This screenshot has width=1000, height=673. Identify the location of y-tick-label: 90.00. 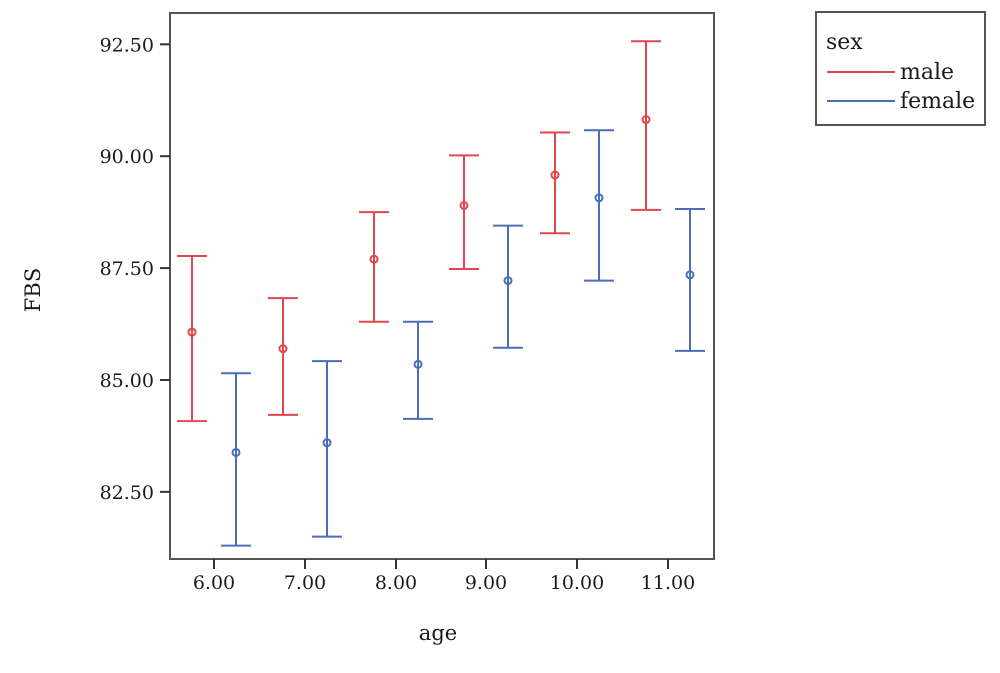
(127, 157).